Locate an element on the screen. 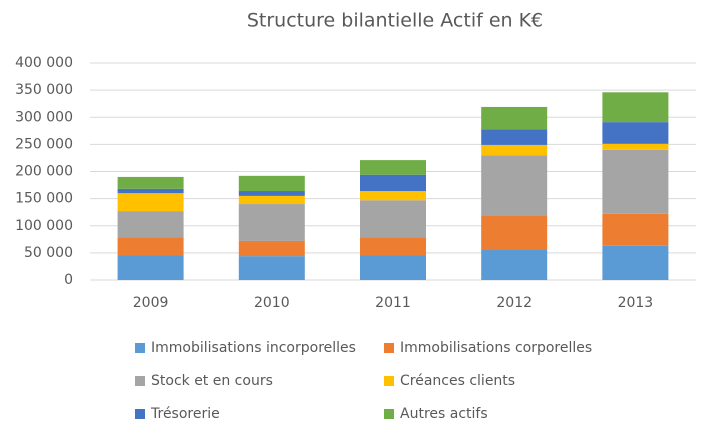  y-tick-label: 300 000 is located at coordinates (44, 117).